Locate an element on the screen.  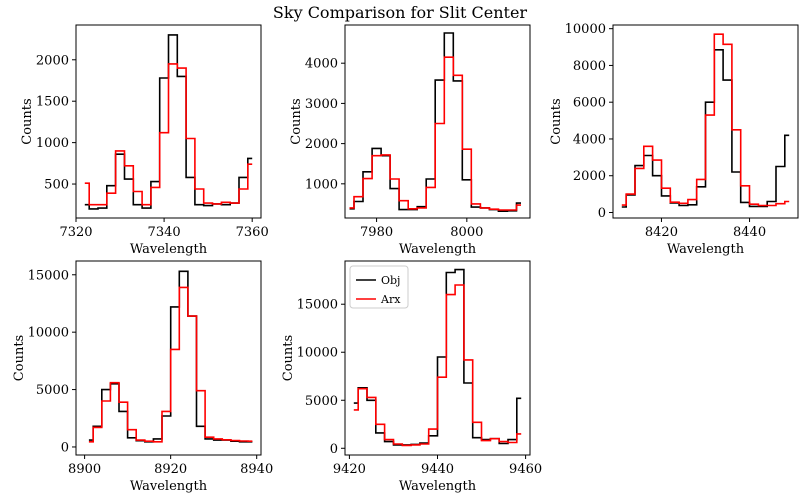
x-tick-label: 7340 is located at coordinates (164, 232).